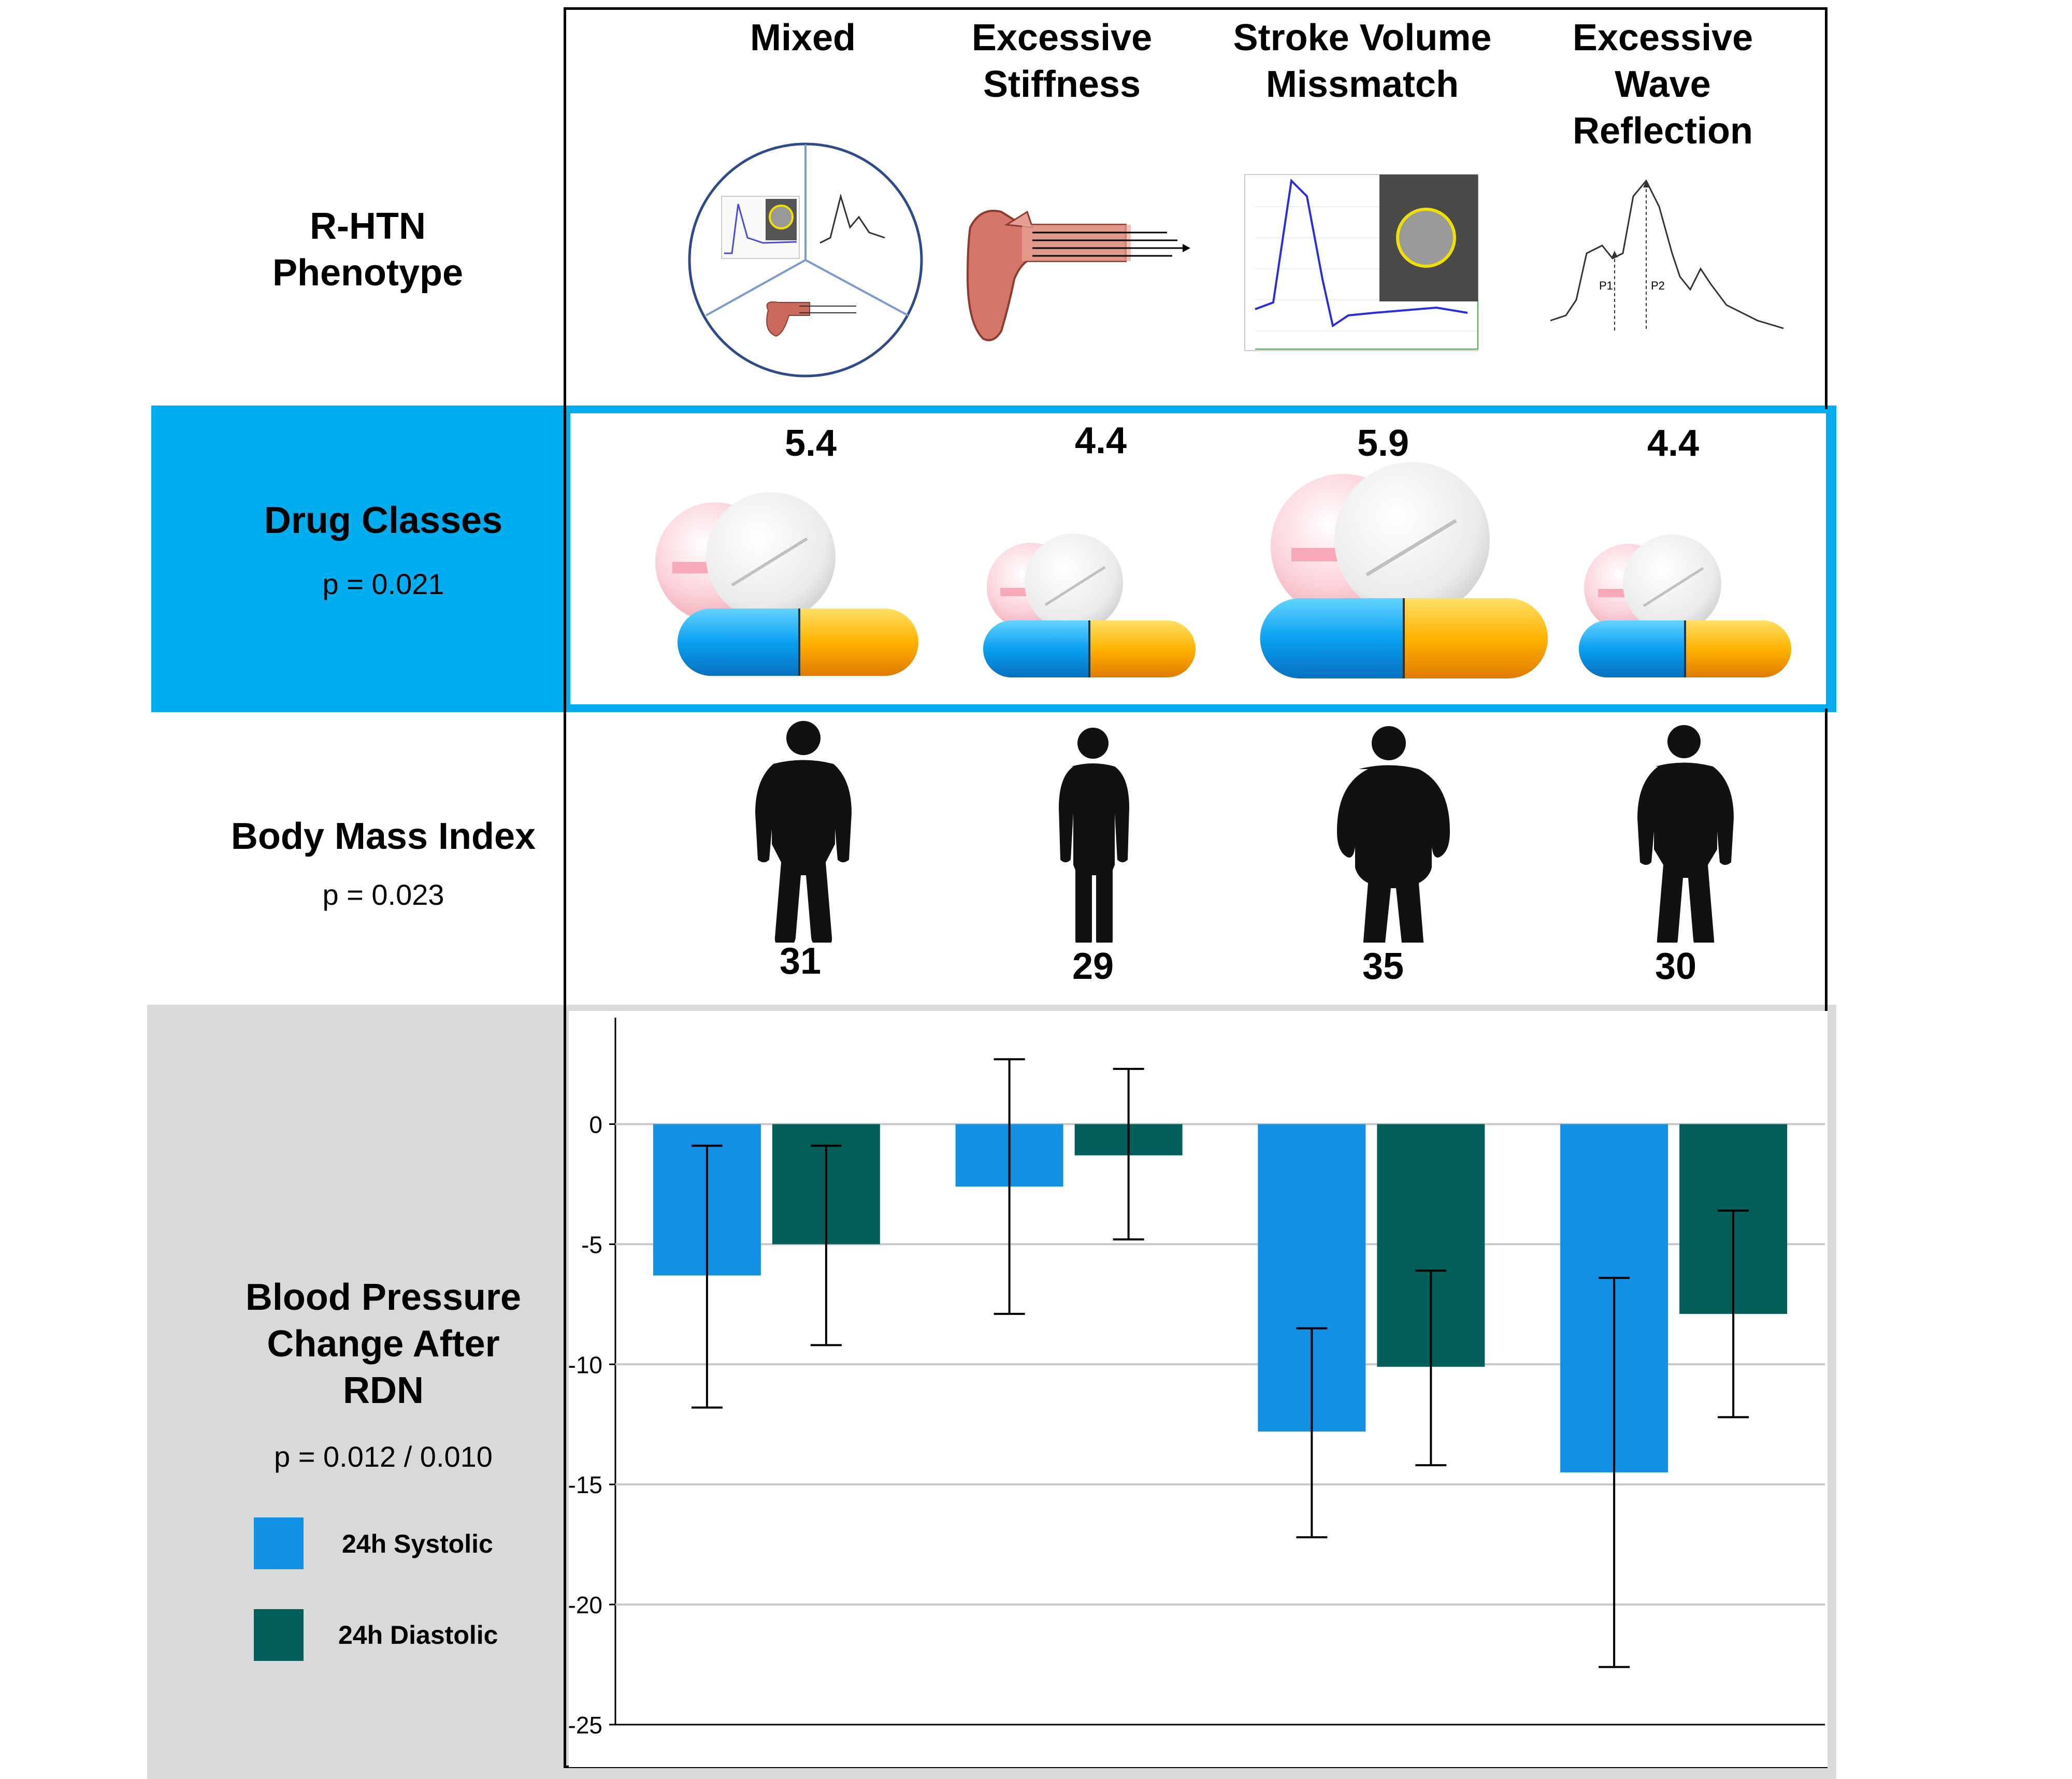  Describe the element at coordinates (279, 1635) in the screenshot. I see `legend-swatch-diastolic` at that location.